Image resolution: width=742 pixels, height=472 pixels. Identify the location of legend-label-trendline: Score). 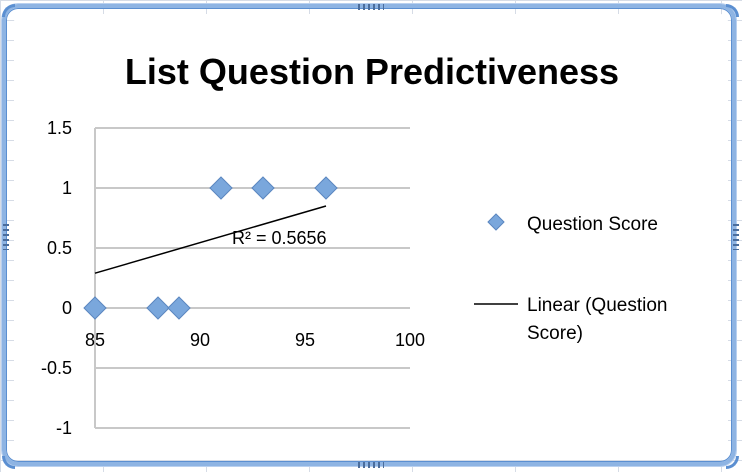
(555, 333).